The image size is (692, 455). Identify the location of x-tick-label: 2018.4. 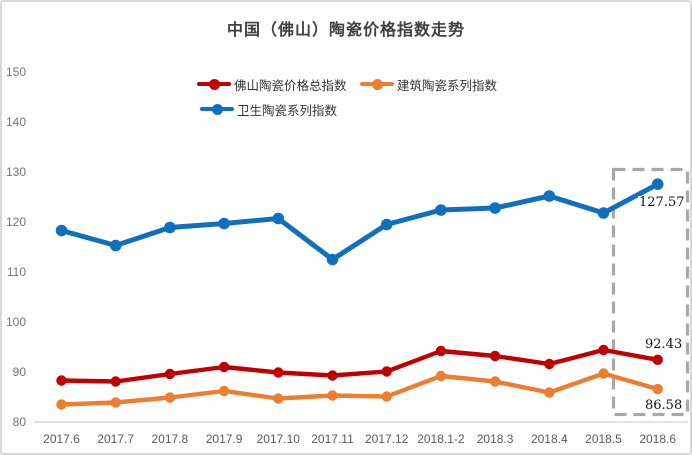
(549, 439).